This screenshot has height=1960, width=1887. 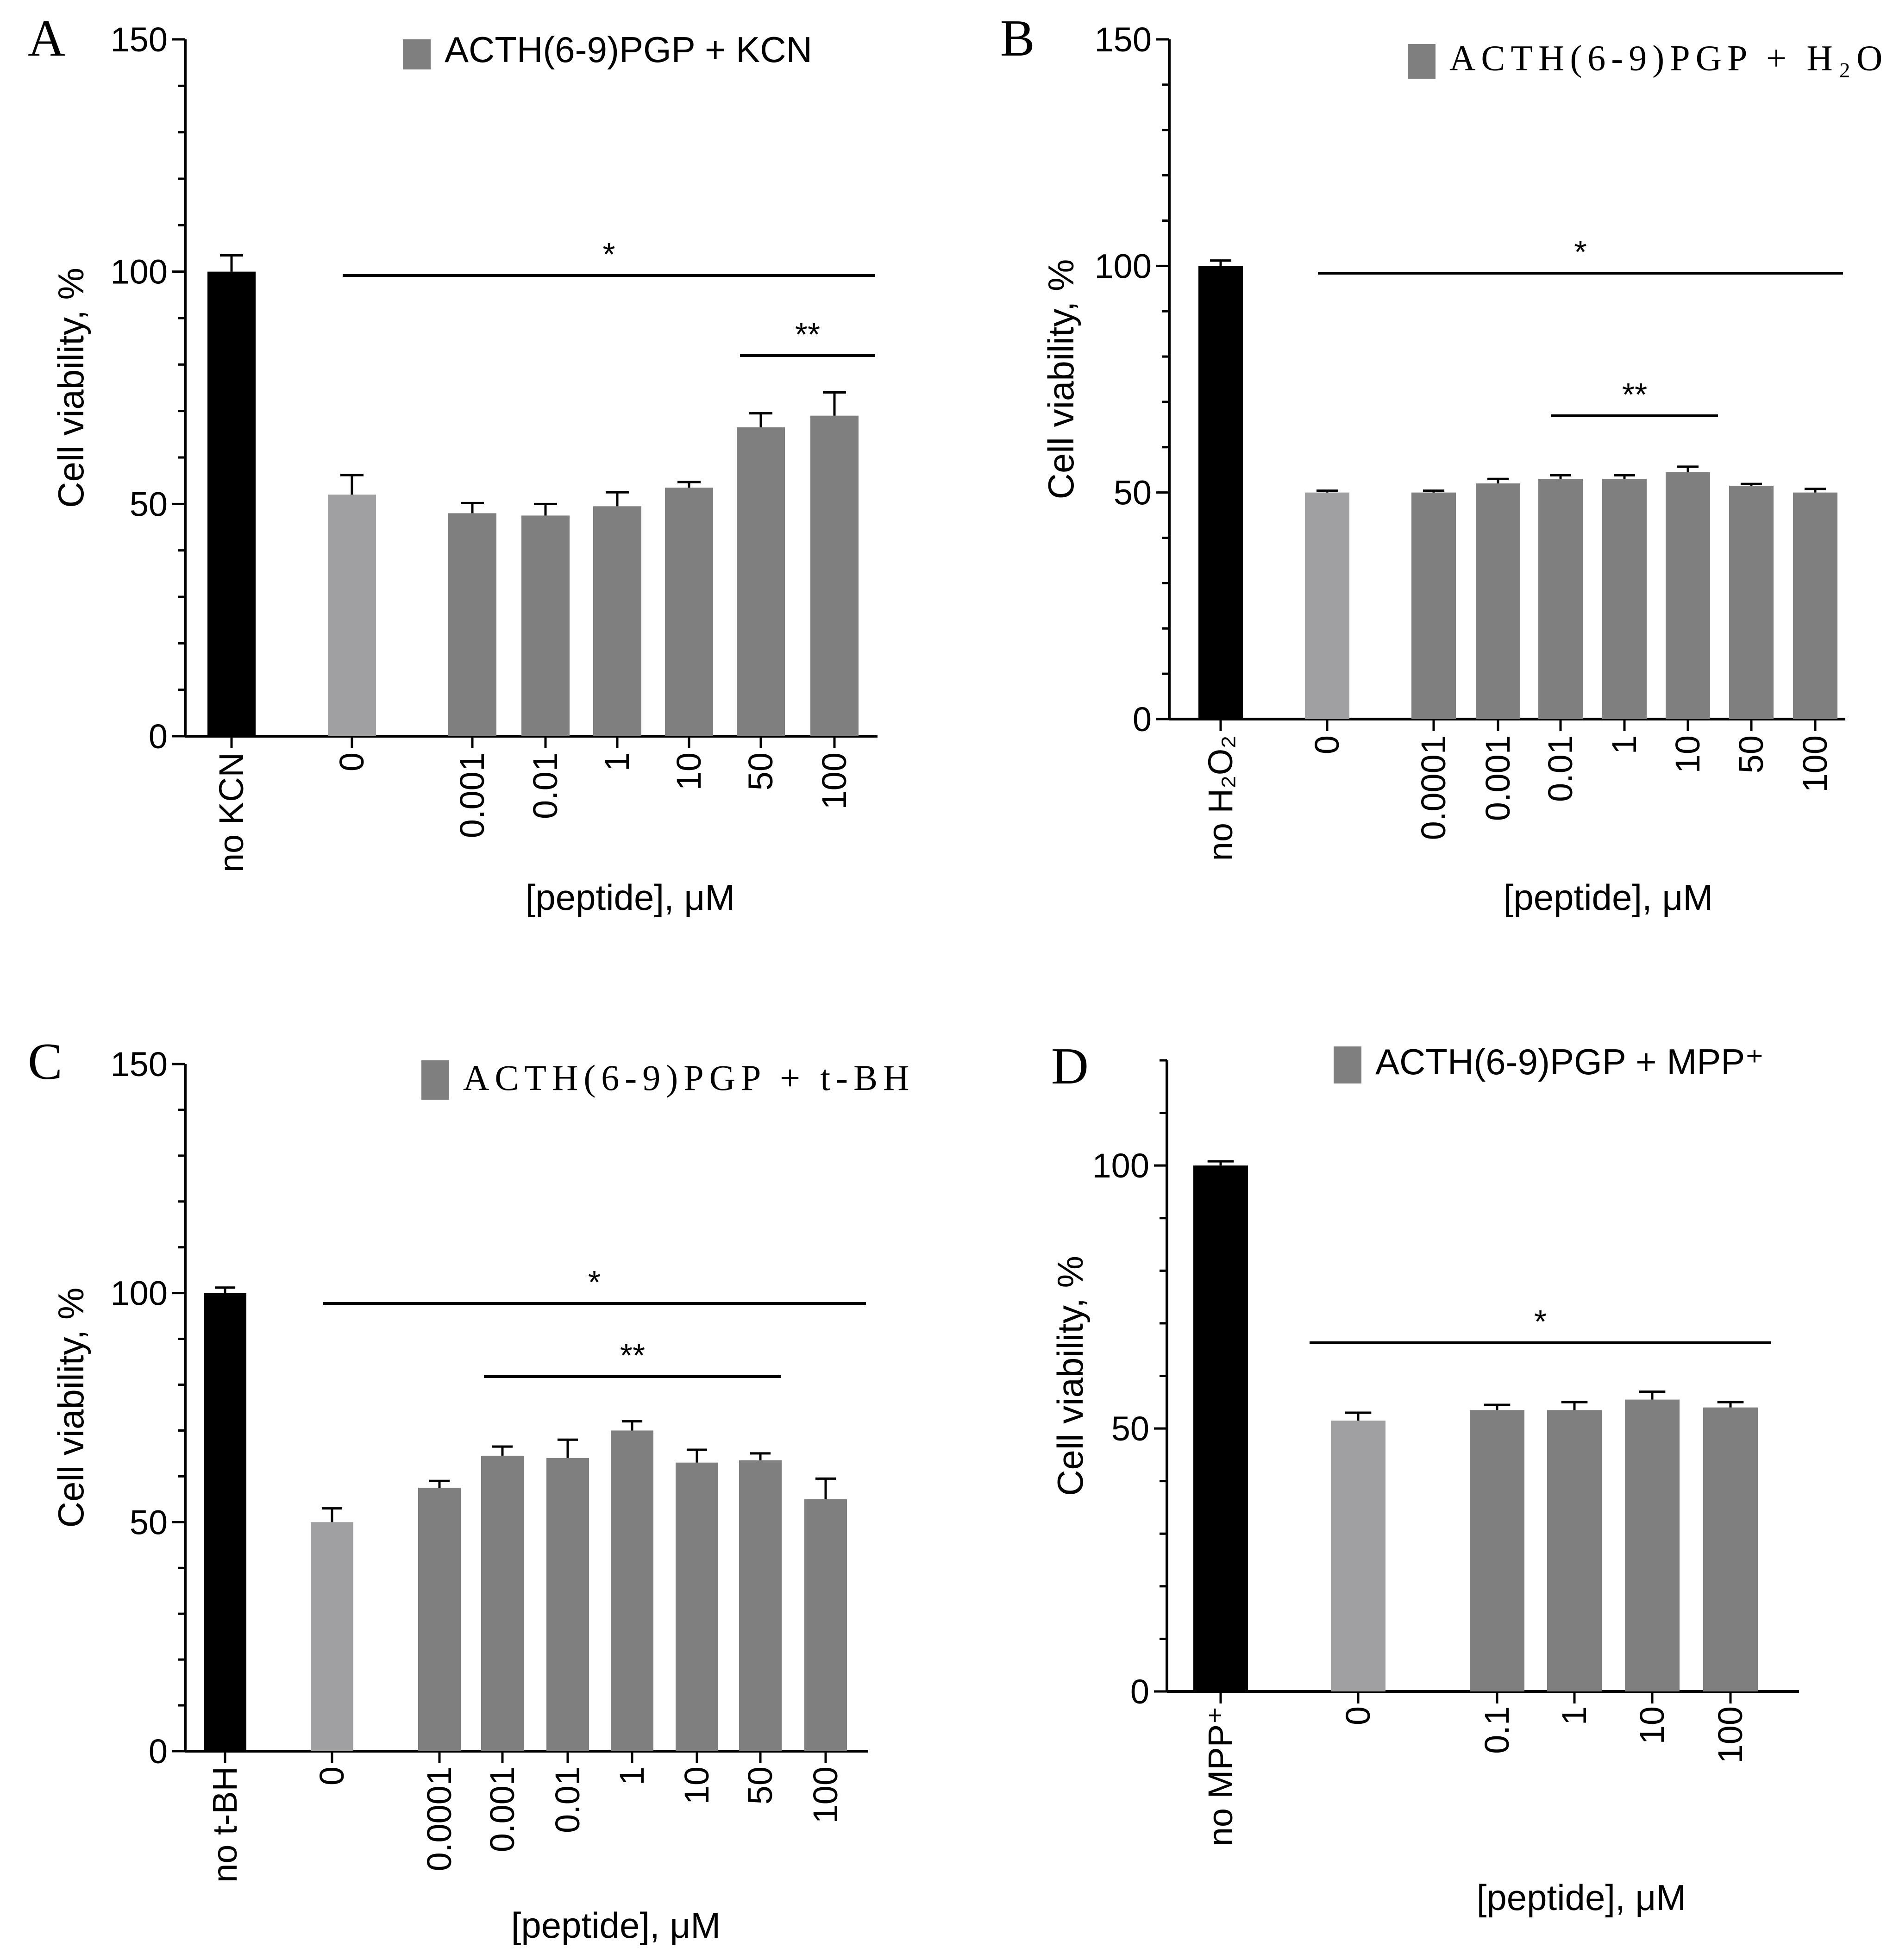 I want to click on x-tick-label: no MPP⁺, so click(x=1220, y=1776).